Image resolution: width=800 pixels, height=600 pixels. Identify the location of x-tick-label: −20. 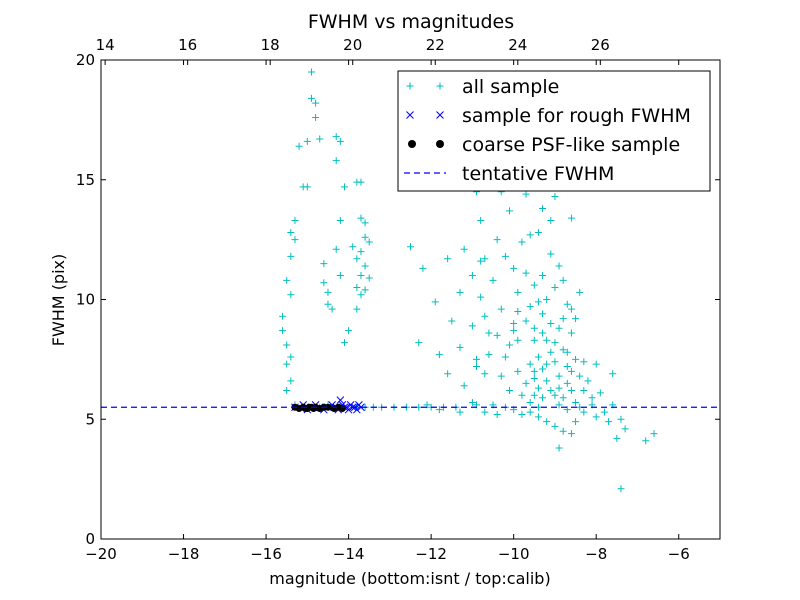
(101, 554).